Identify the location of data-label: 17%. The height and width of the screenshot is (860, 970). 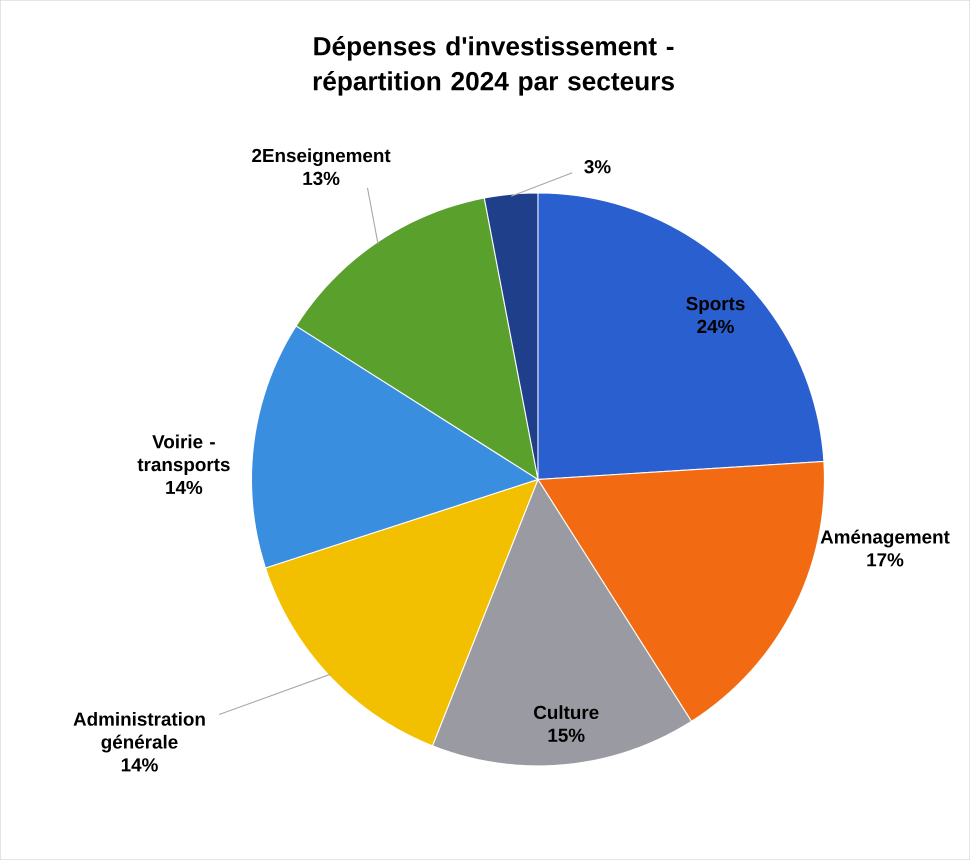
(885, 559).